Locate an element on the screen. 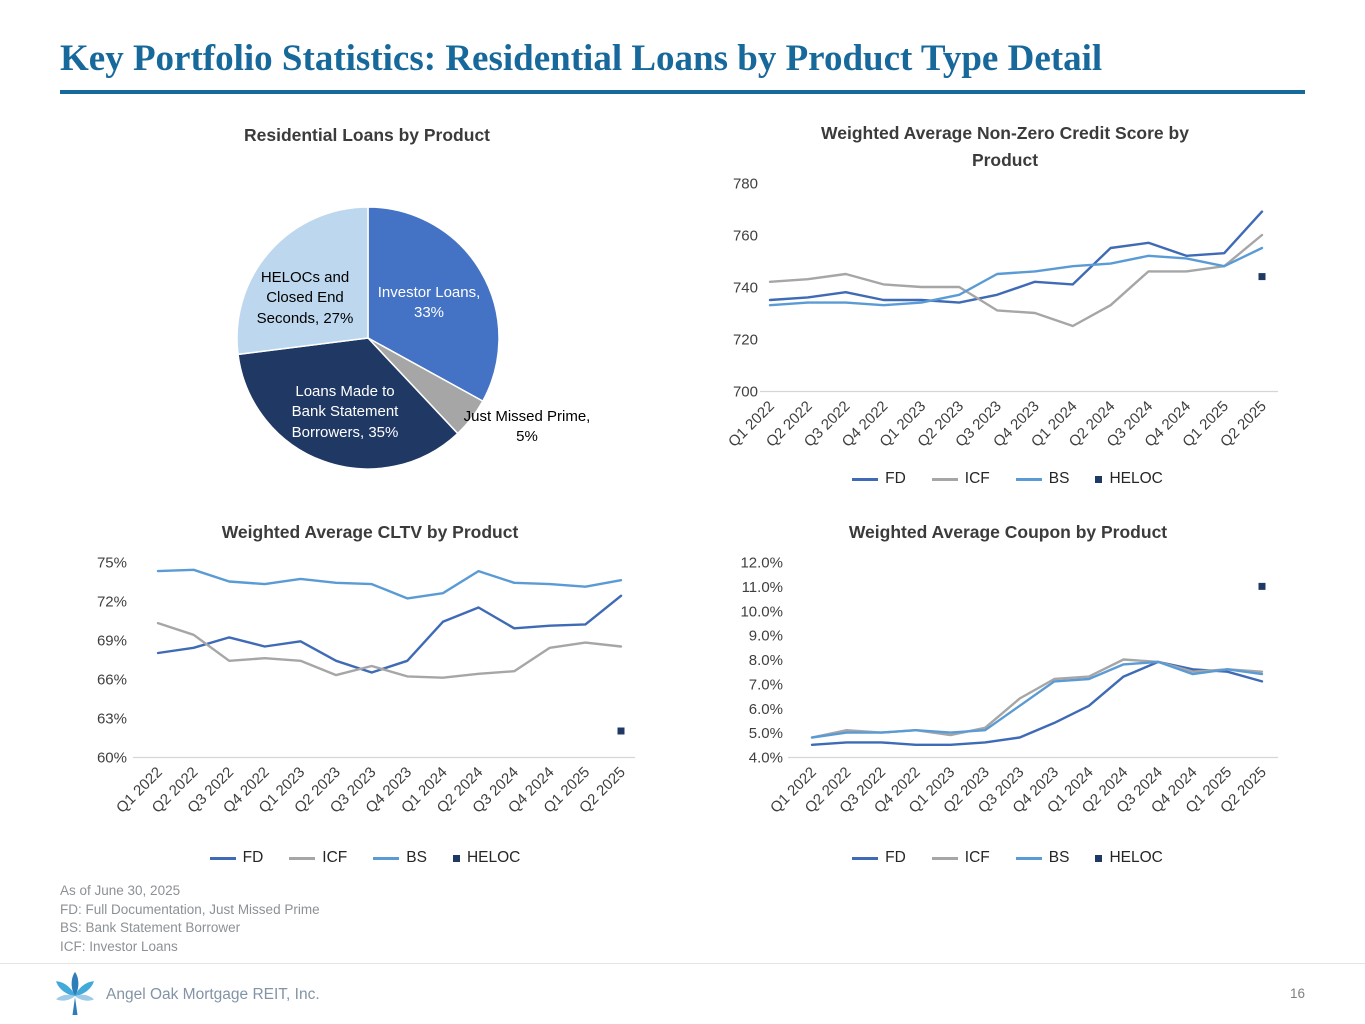  y-axis-label: 5.0% is located at coordinates (766, 733).